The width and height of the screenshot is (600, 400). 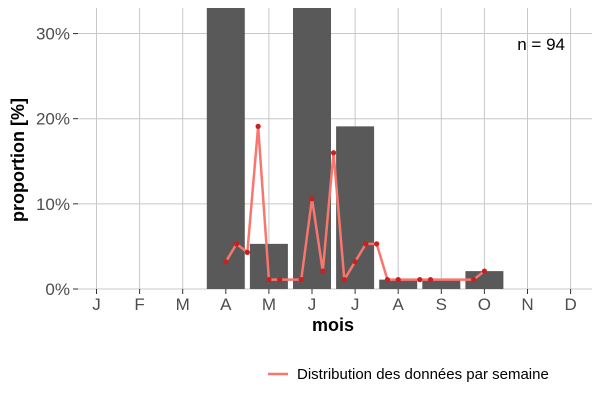 What do you see at coordinates (57, 162) in the screenshot?
I see `y-axis-ticks: 0% 10% 20% 30%` at bounding box center [57, 162].